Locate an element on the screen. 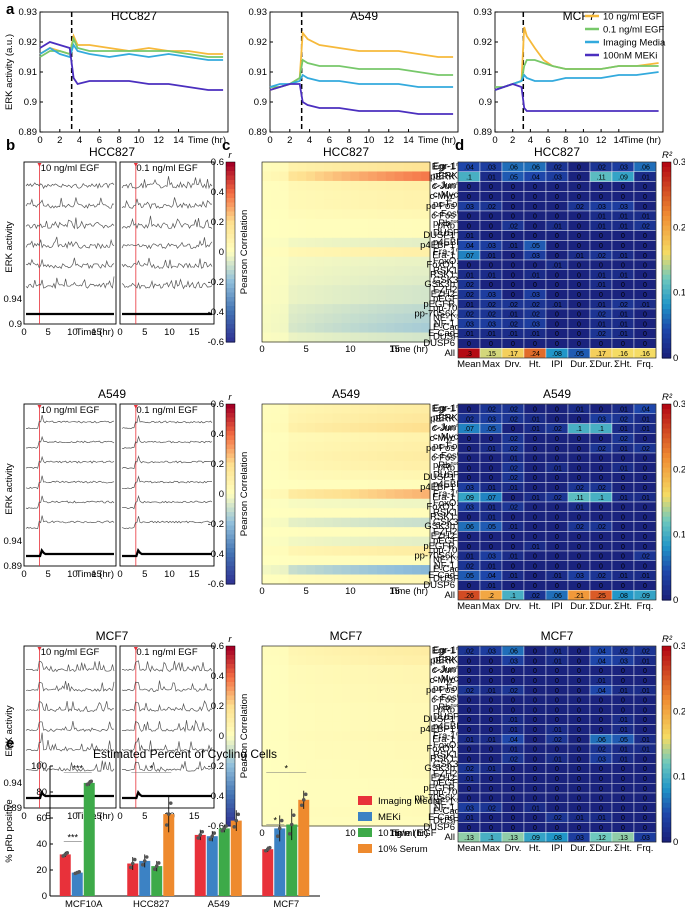 This screenshot has height=916, width=685. row-label: pc-Fos is located at coordinates (440, 206).